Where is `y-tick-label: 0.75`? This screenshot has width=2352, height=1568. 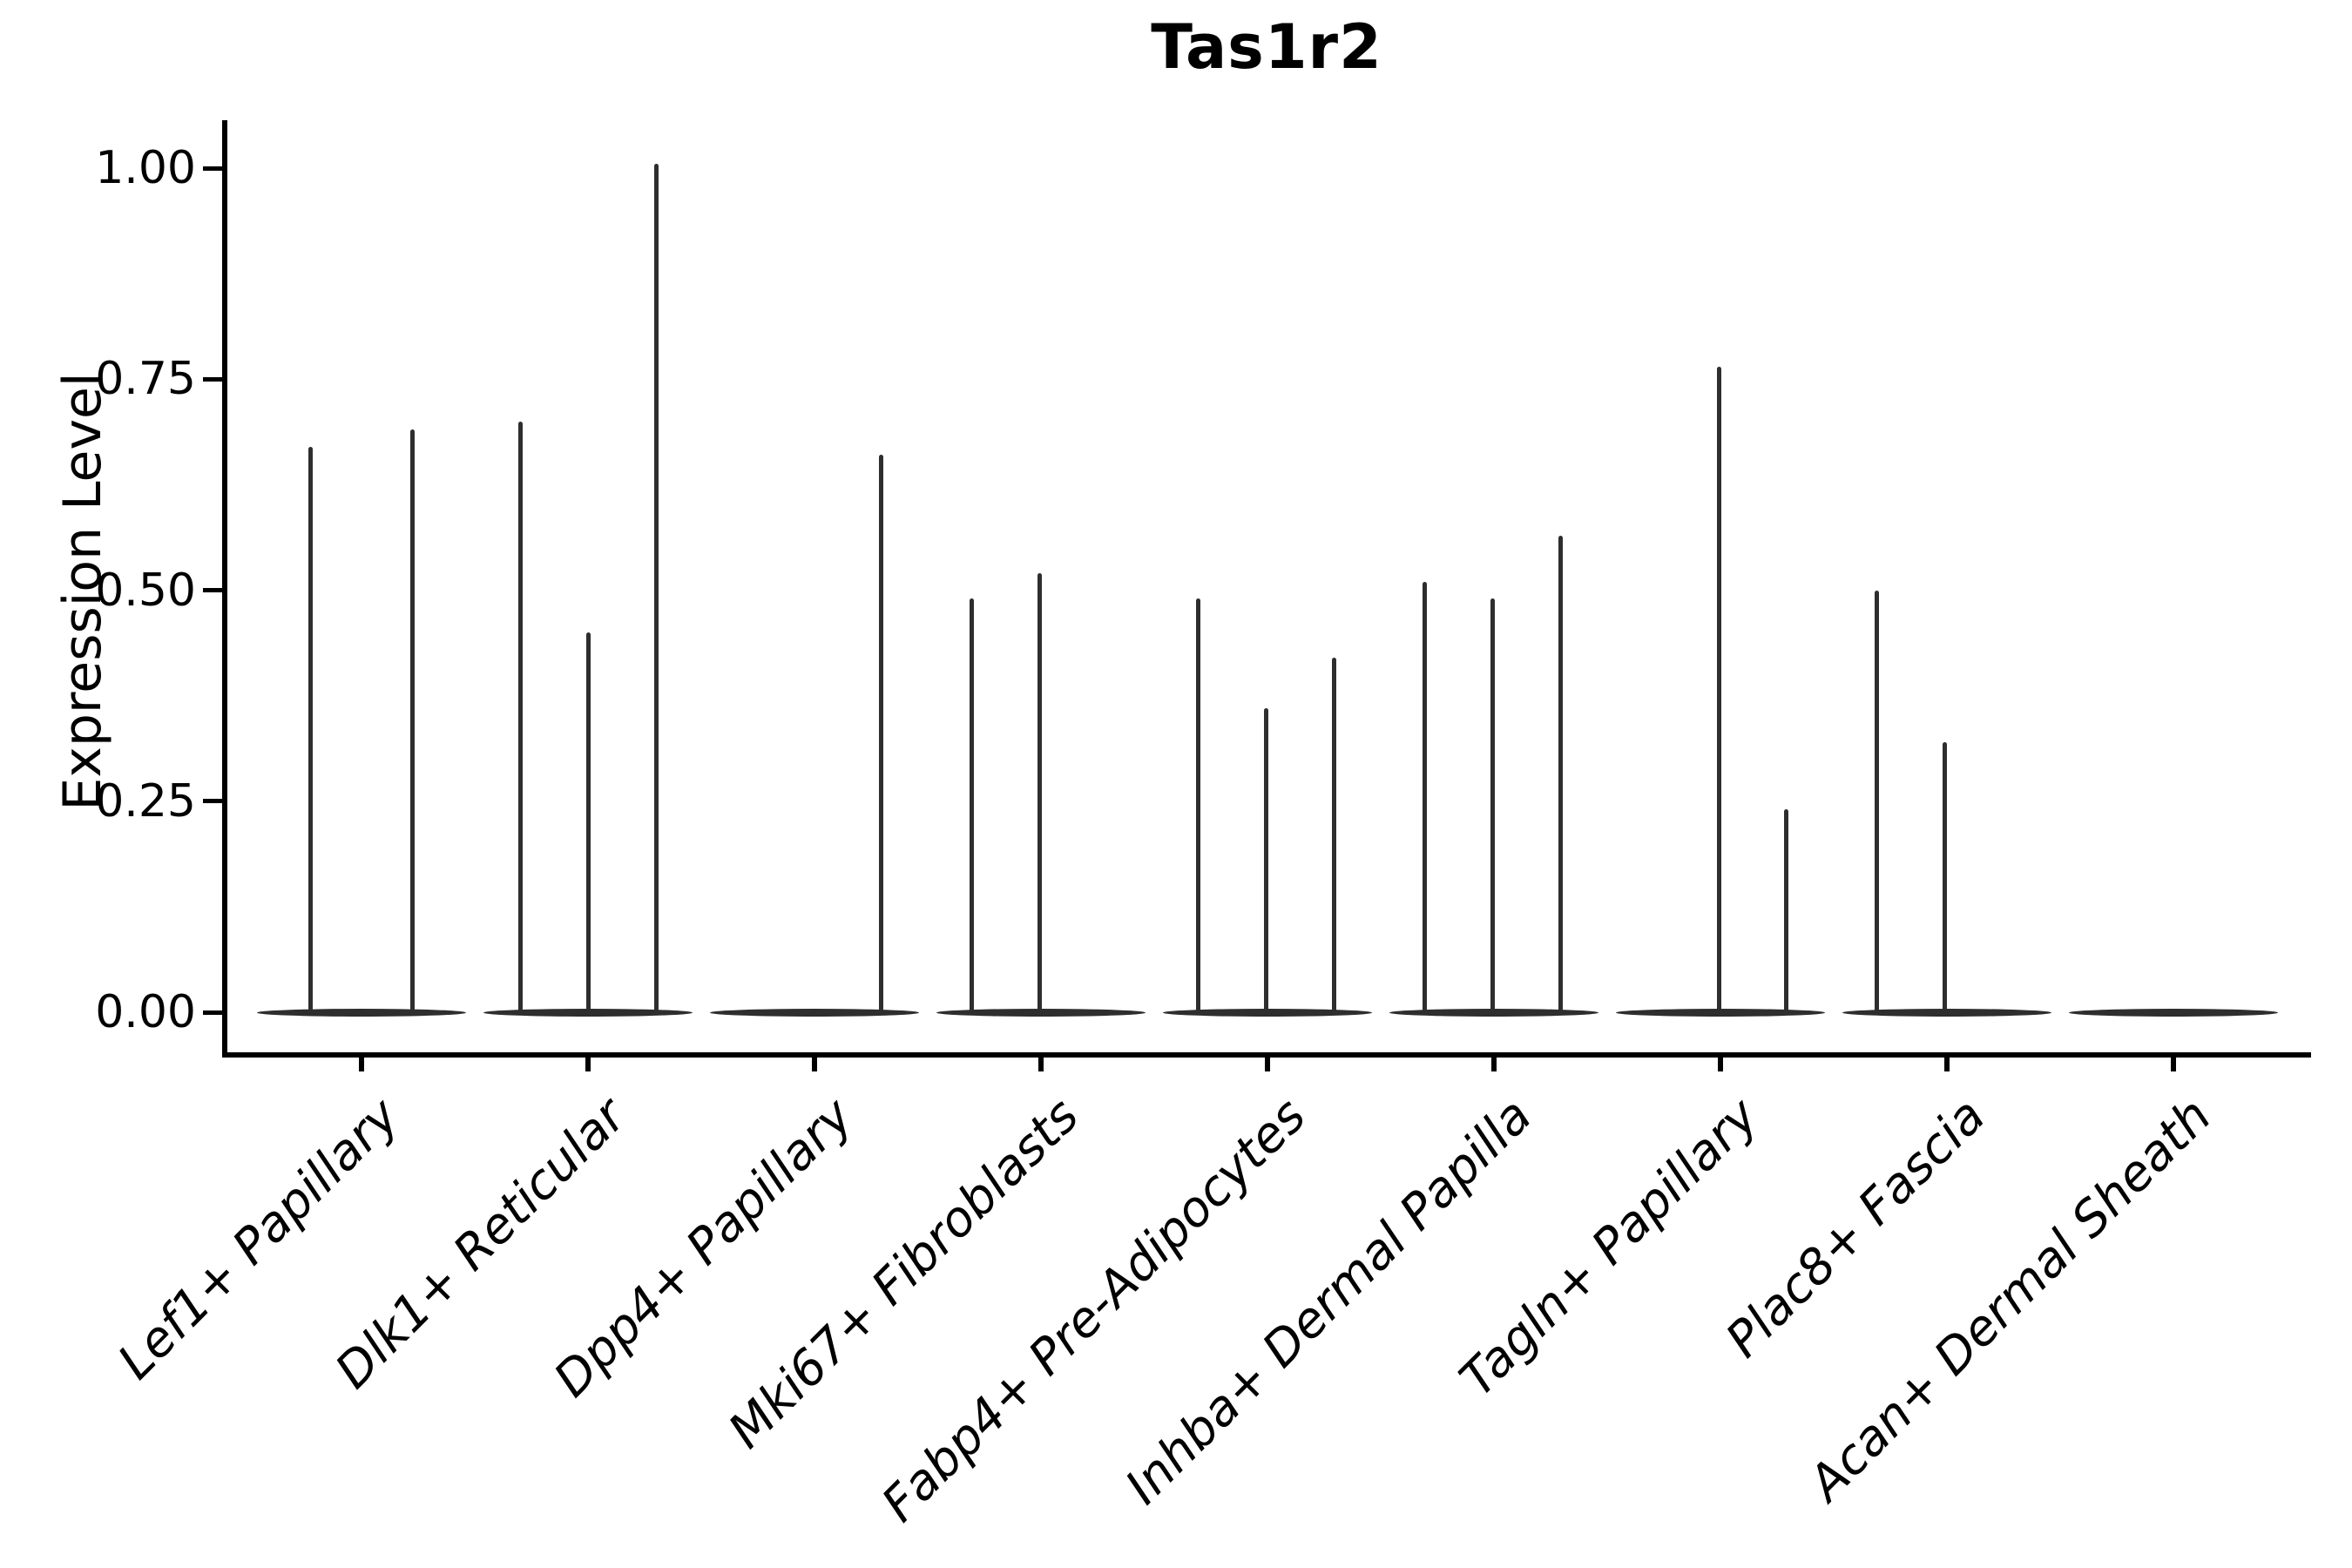 y-tick-label: 0.75 is located at coordinates (145, 379).